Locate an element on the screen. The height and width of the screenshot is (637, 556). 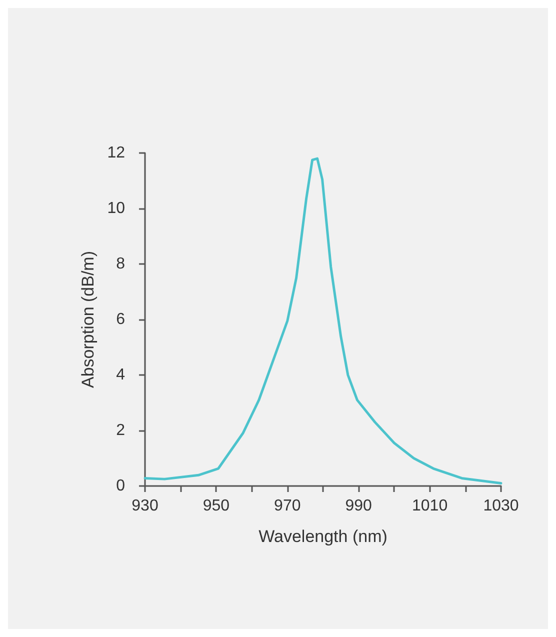
y-tick-label: 10 is located at coordinates (116, 208).